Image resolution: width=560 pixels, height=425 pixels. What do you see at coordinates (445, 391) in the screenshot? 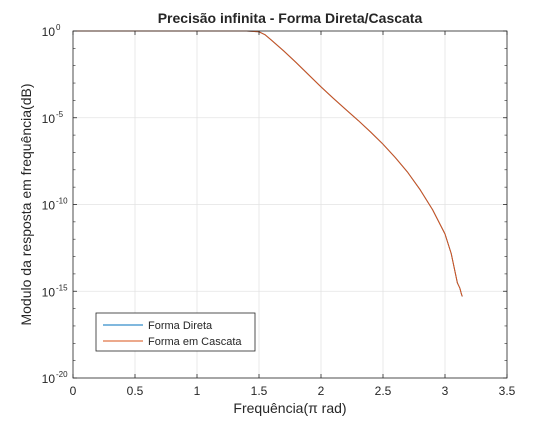
I see `x-tick-label: 3` at bounding box center [445, 391].